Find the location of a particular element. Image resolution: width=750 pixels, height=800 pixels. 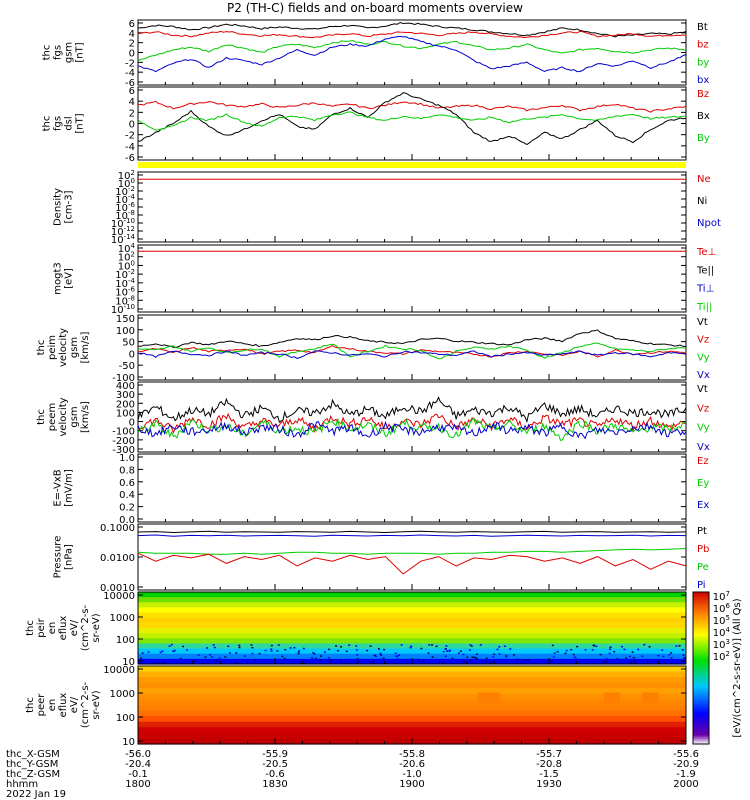

x-axis-value: -1.0 is located at coordinates (412, 774).